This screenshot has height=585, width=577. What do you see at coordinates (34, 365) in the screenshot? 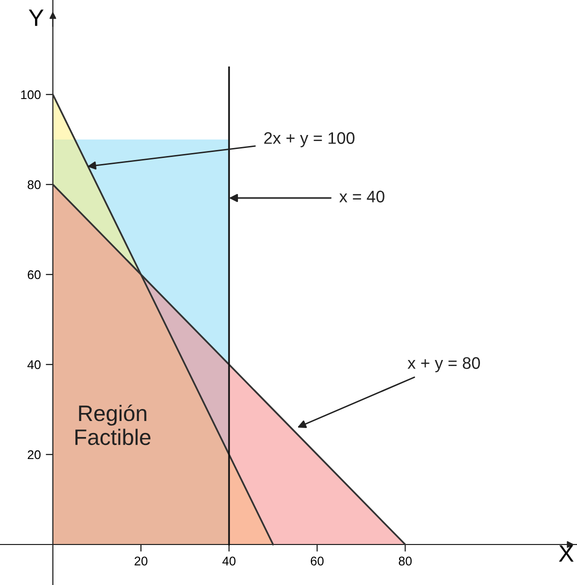
I see `y-tick-label: 40` at bounding box center [34, 365].